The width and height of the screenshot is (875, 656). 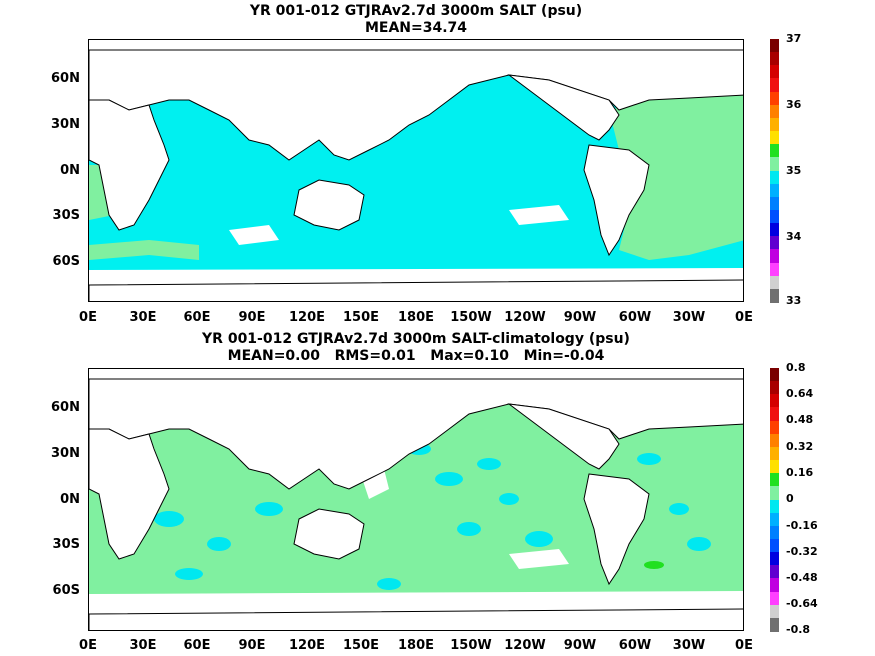 I want to click on panel1-lat-0n: 0N, so click(x=70, y=170).